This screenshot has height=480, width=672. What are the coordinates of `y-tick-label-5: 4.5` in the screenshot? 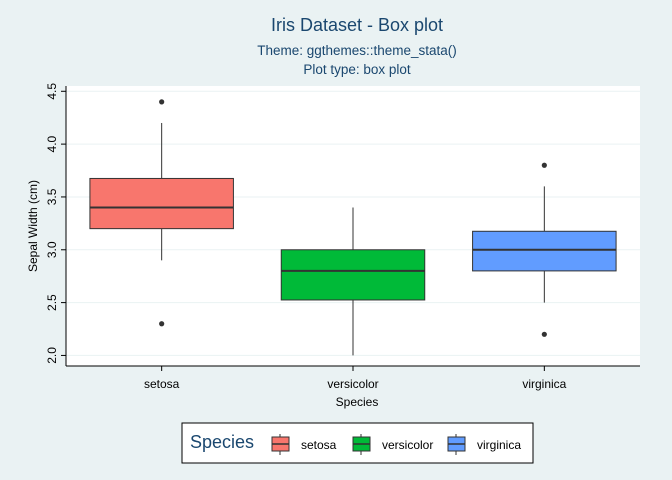 It's located at (52, 91).